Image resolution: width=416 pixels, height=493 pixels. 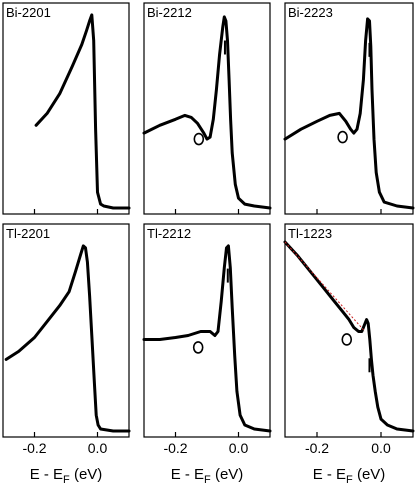 I want to click on panel-label: Tl-2201, so click(x=28, y=233).